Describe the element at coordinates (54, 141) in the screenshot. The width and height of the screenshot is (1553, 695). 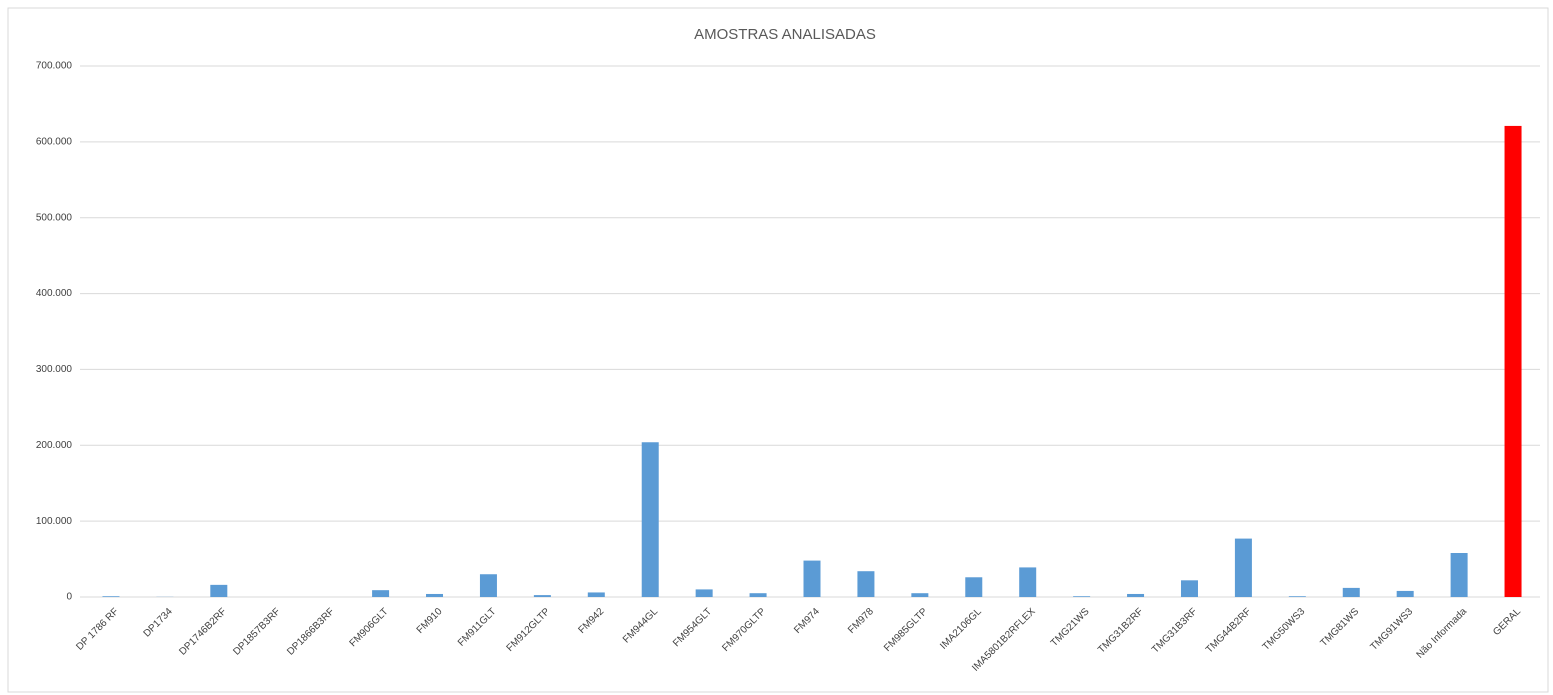
I see `y-tick-label: 600.000` at that location.